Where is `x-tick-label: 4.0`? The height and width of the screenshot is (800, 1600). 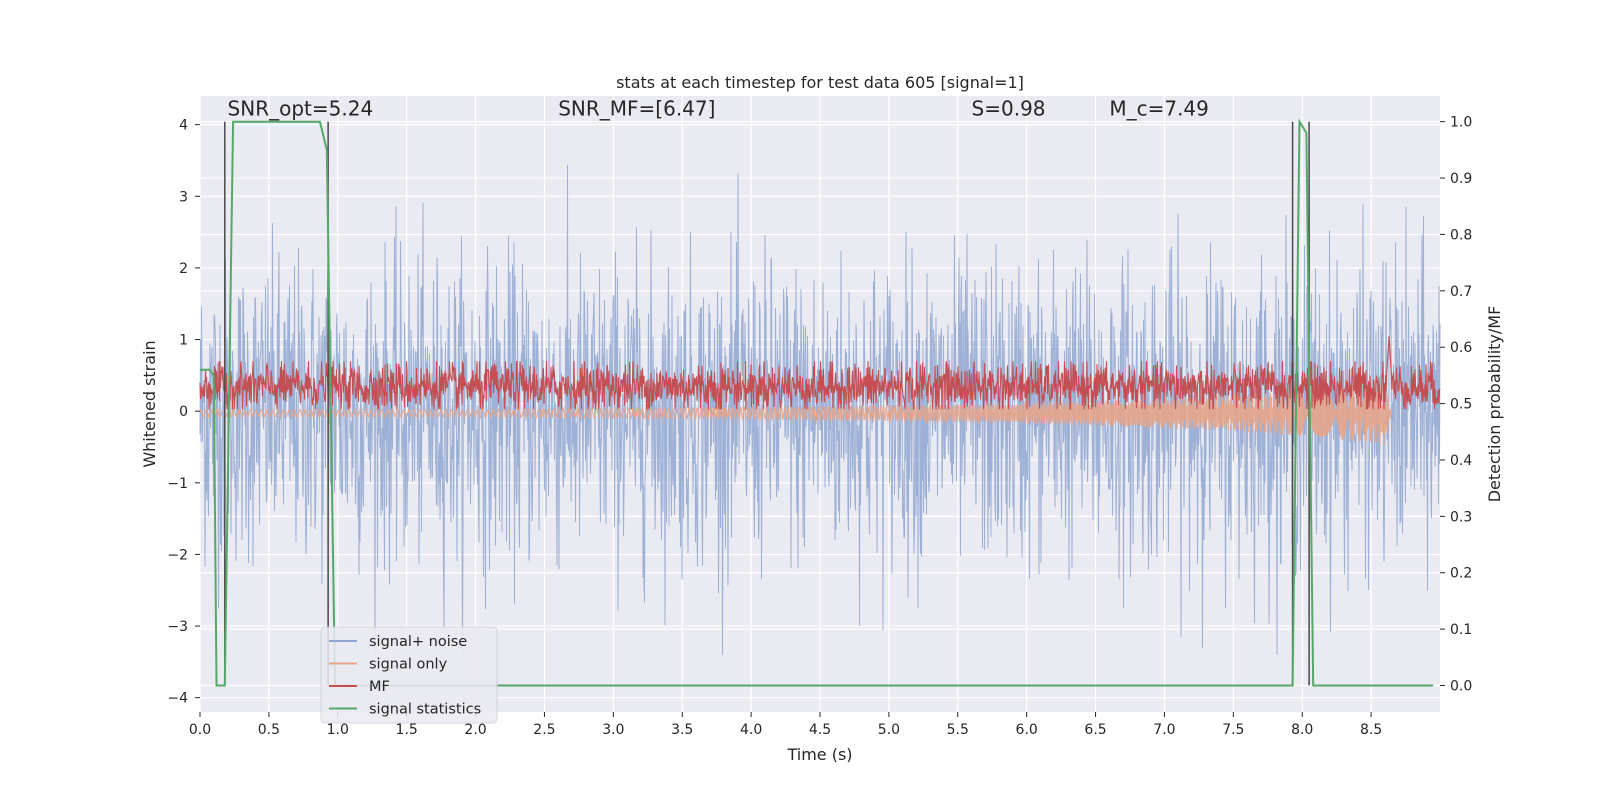 x-tick-label: 4.0 is located at coordinates (751, 730).